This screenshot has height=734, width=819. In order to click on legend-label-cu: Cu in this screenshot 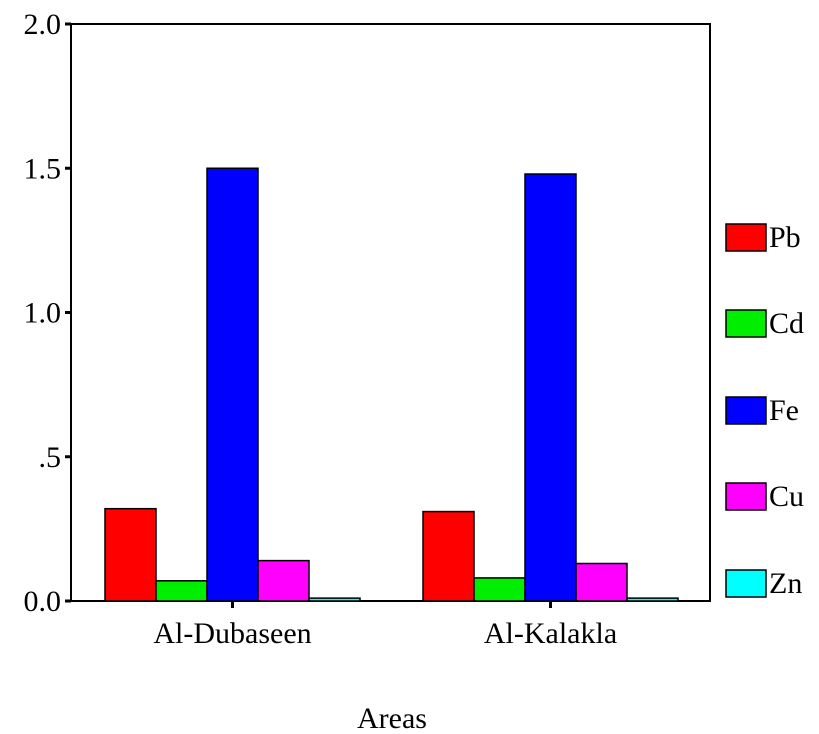, I will do `click(786, 496)`.